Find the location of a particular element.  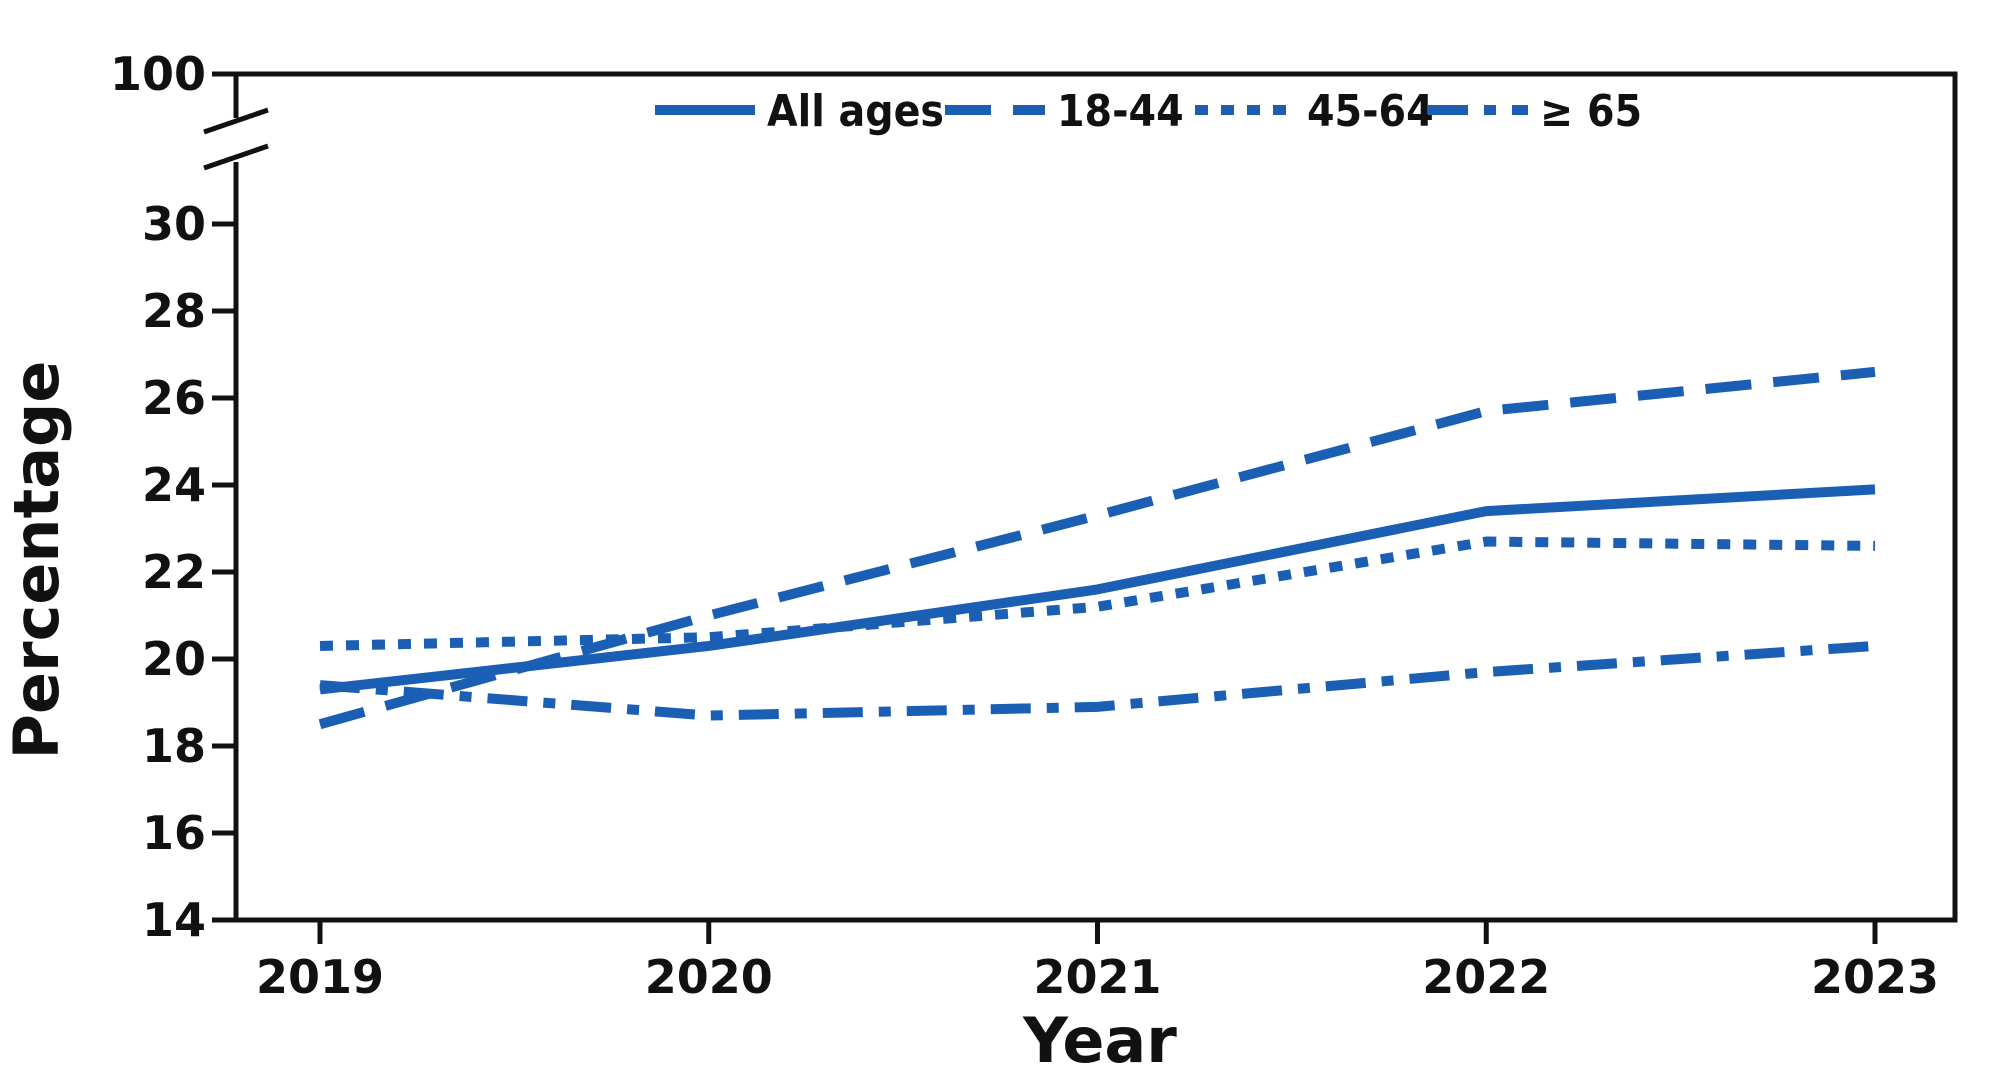

x-tick-label: 2022 is located at coordinates (1486, 977).